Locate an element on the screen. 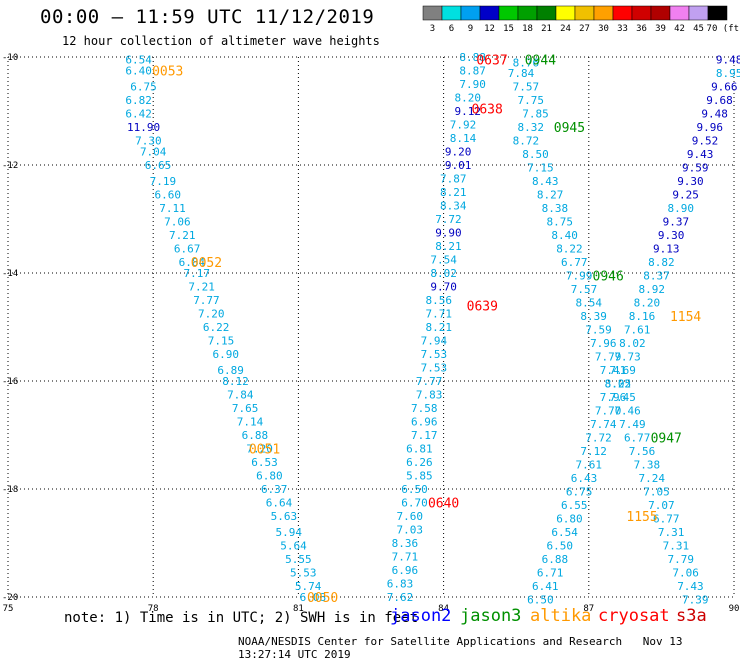 Image resolution: width=740 pixels, height=661 pixels. data-label-jason2: 9.66 is located at coordinates (724, 87).